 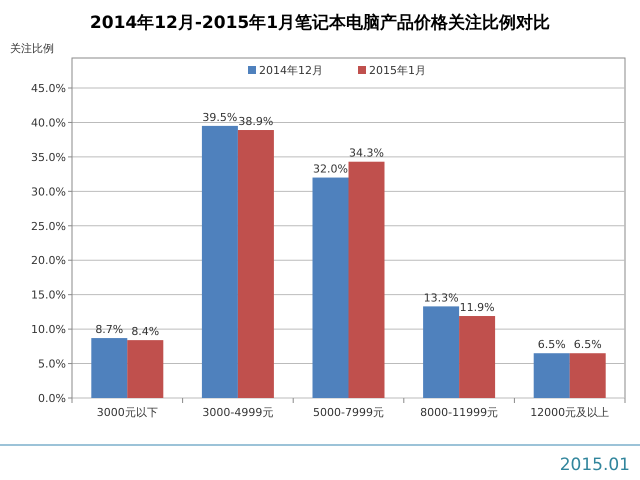 I want to click on y-tick-label: 5.0%, so click(x=52, y=364).